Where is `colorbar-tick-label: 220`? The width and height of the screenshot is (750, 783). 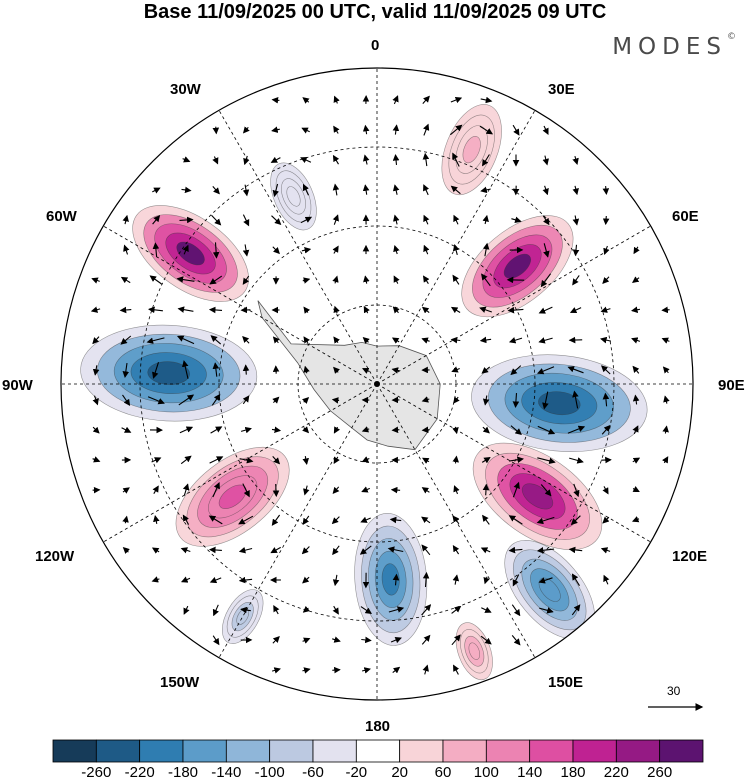
colorbar-tick-label: 220 is located at coordinates (616, 772).